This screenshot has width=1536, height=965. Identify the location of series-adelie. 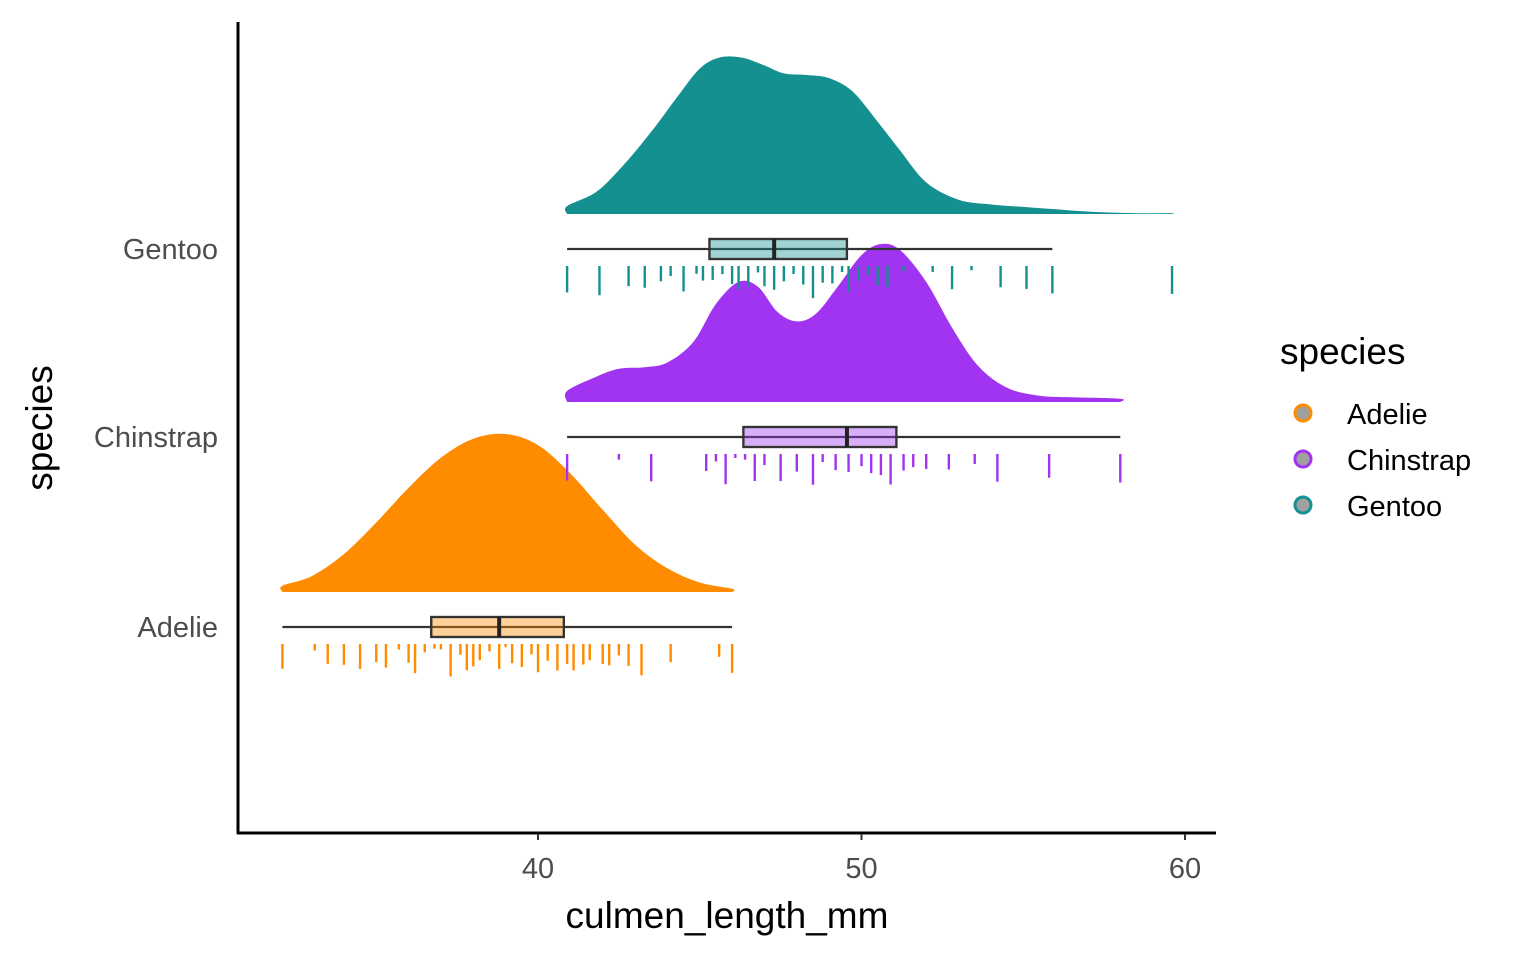
(507, 555).